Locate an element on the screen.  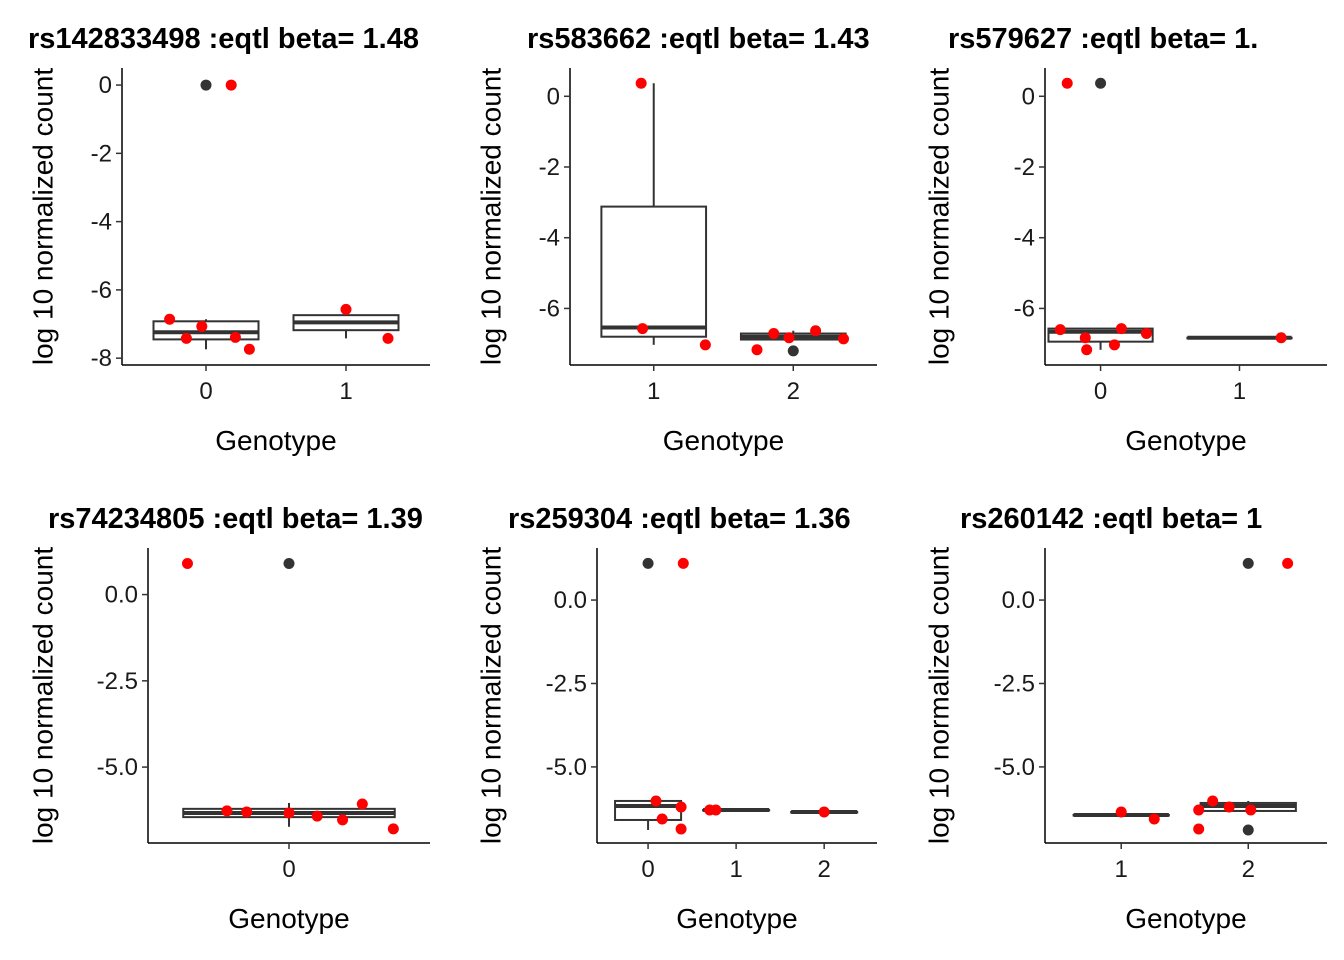
y-tick-label: -8 is located at coordinates (101, 358).